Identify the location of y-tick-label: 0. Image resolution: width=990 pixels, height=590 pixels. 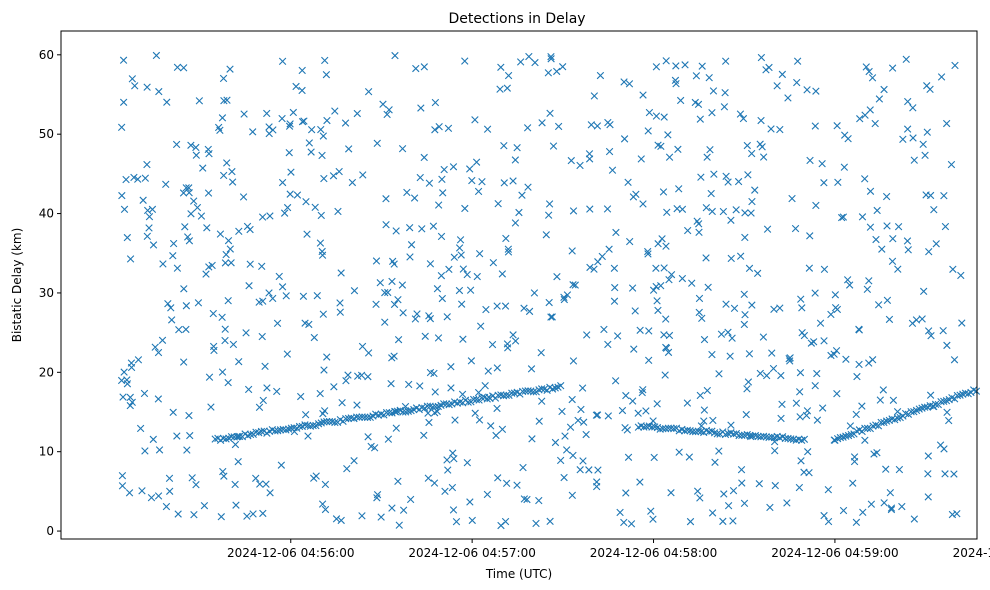
(50, 531).